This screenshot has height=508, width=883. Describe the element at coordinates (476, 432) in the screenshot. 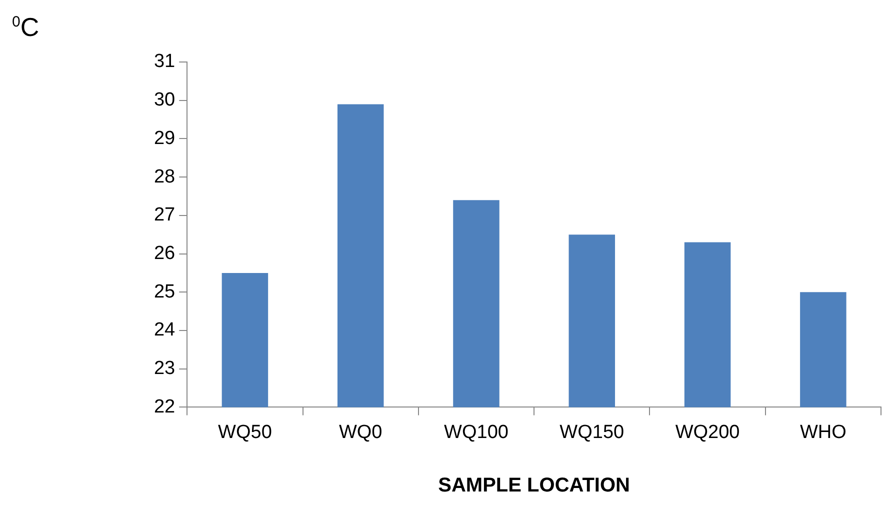

I see `x-tick-label: WQ100` at that location.